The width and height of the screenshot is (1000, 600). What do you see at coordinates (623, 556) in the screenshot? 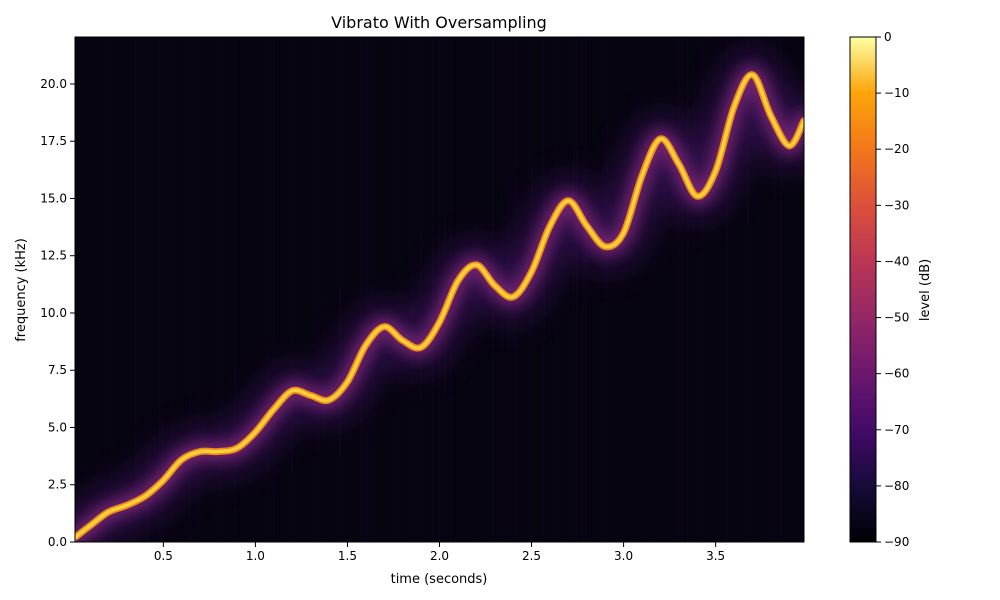
I see `x-tick-label: 3.0` at bounding box center [623, 556].